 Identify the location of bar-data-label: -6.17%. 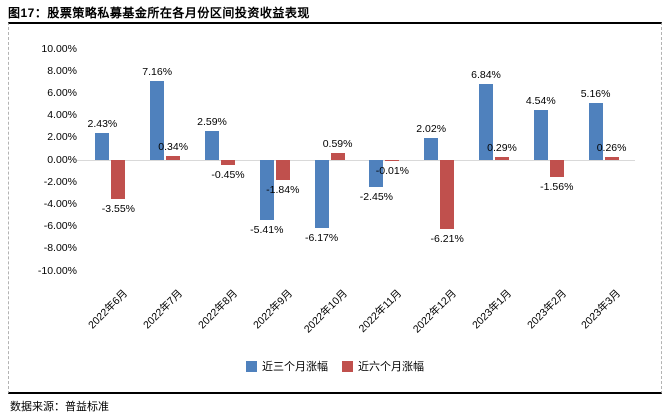
(321, 238).